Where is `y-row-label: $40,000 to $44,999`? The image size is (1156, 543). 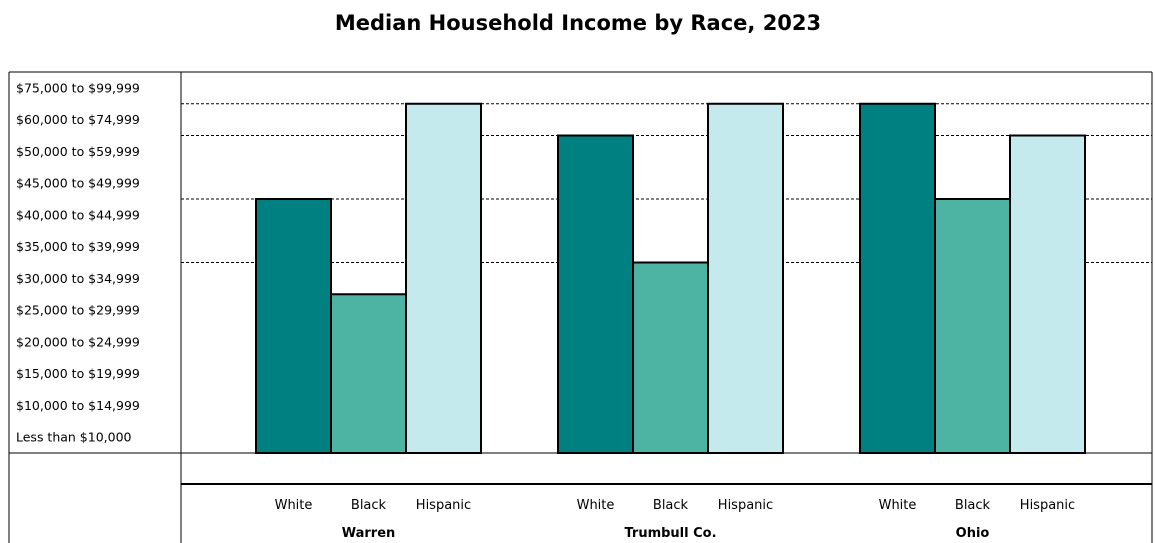
y-row-label: $40,000 to $44,999 is located at coordinates (78, 214).